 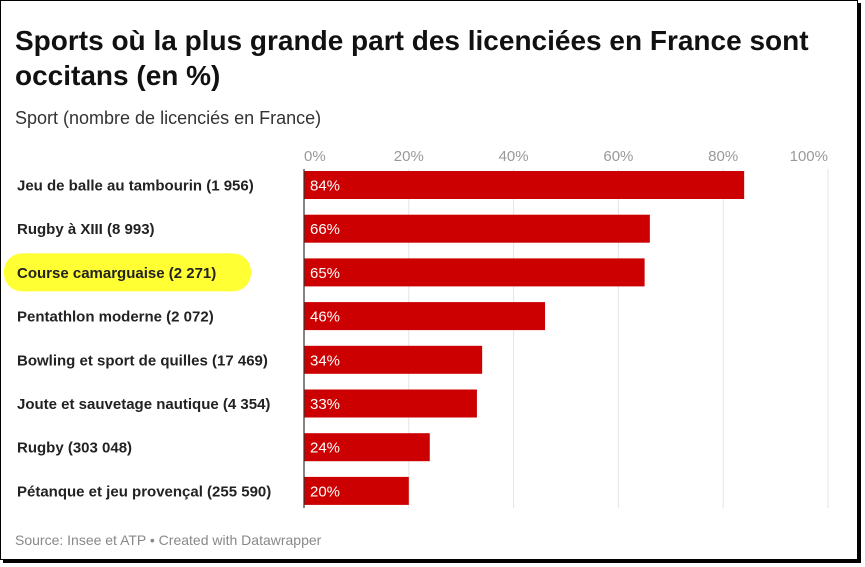 What do you see at coordinates (325, 317) in the screenshot?
I see `data-label: 46%` at bounding box center [325, 317].